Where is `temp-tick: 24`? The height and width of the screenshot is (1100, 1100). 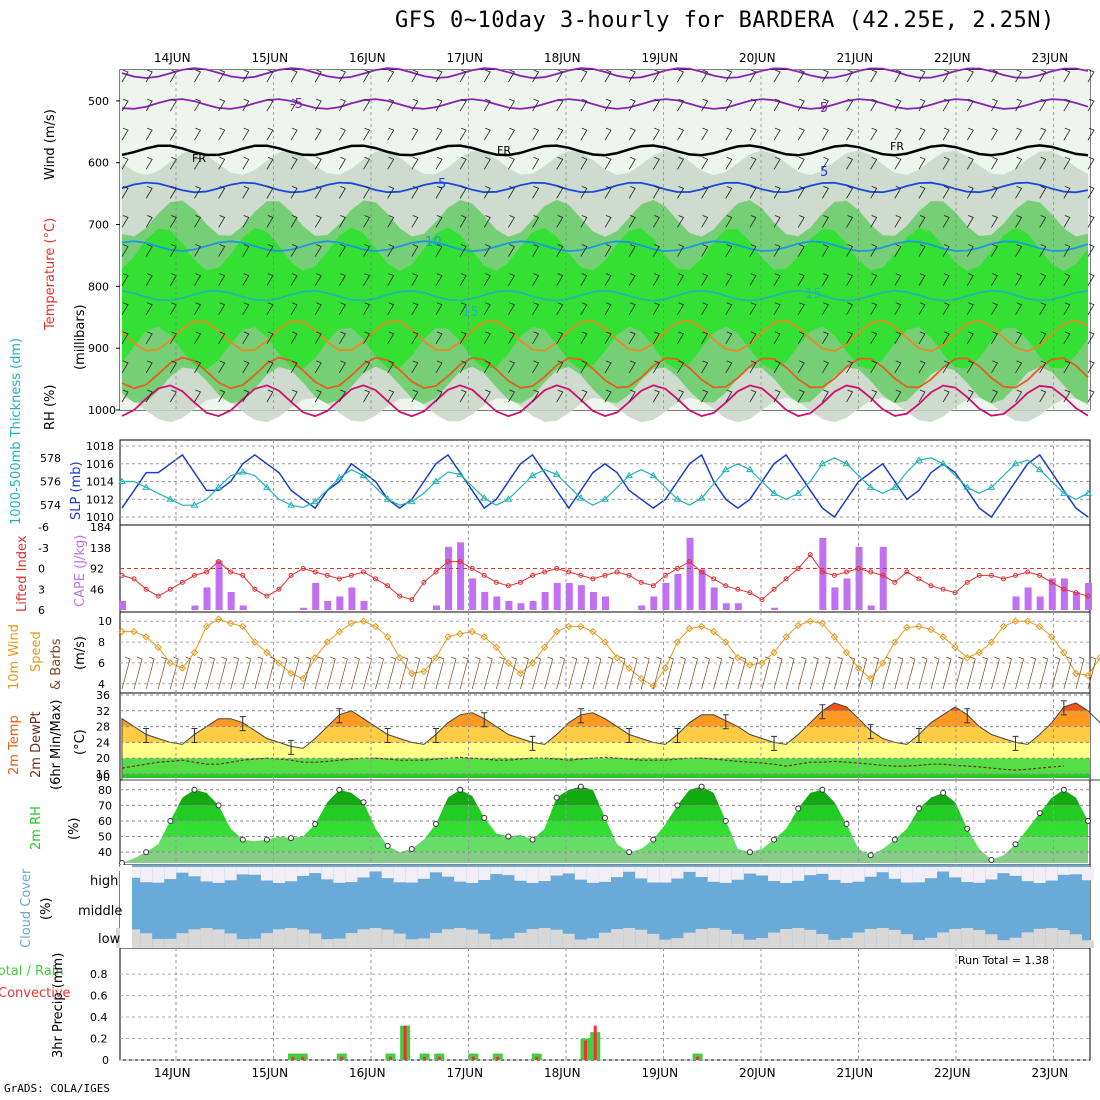
temp-tick: 24 is located at coordinates (103, 742).